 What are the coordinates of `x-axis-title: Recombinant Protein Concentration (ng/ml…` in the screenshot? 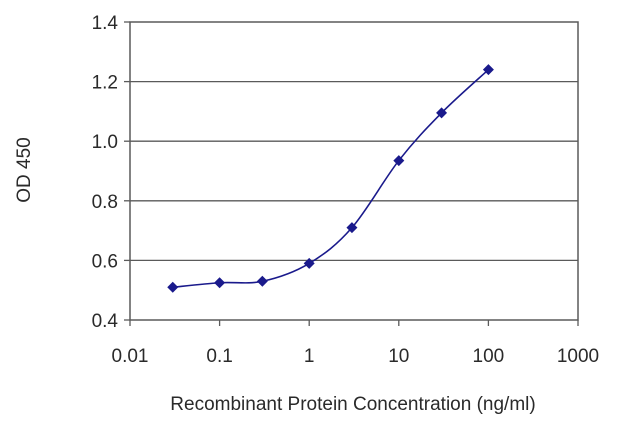 It's located at (352, 404).